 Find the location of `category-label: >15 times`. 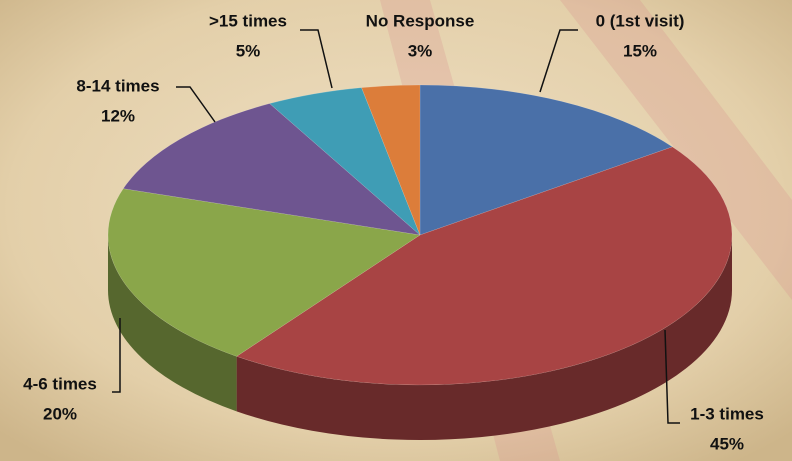

category-label: >15 times is located at coordinates (248, 20).